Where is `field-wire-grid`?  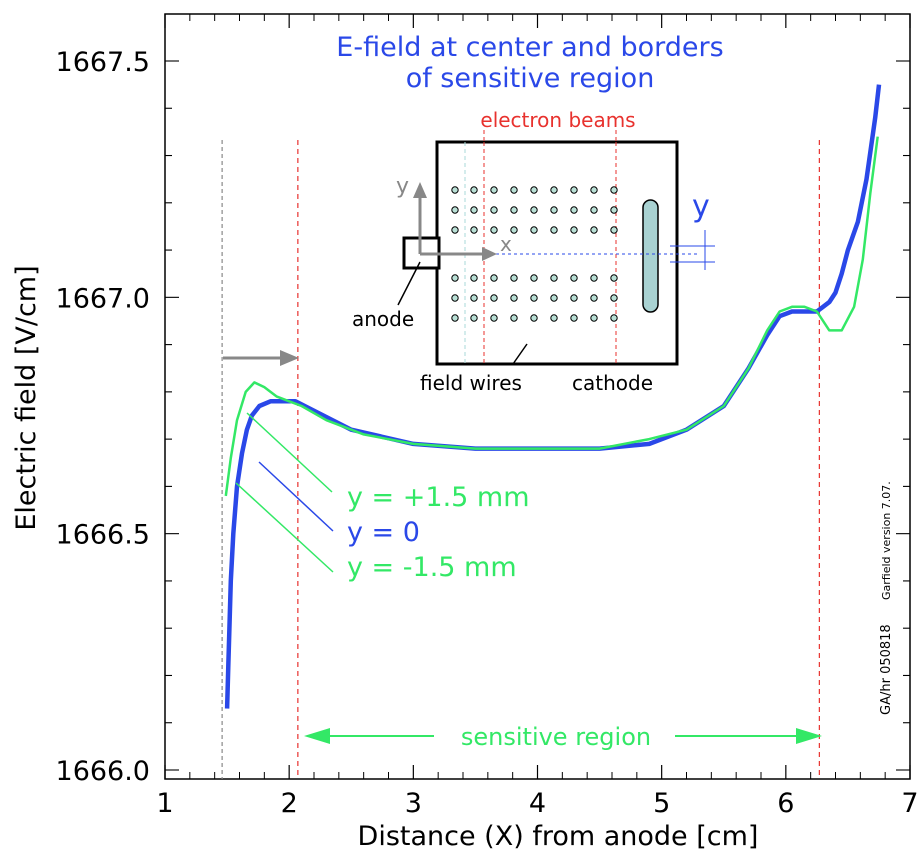
field-wire-grid is located at coordinates (534, 254).